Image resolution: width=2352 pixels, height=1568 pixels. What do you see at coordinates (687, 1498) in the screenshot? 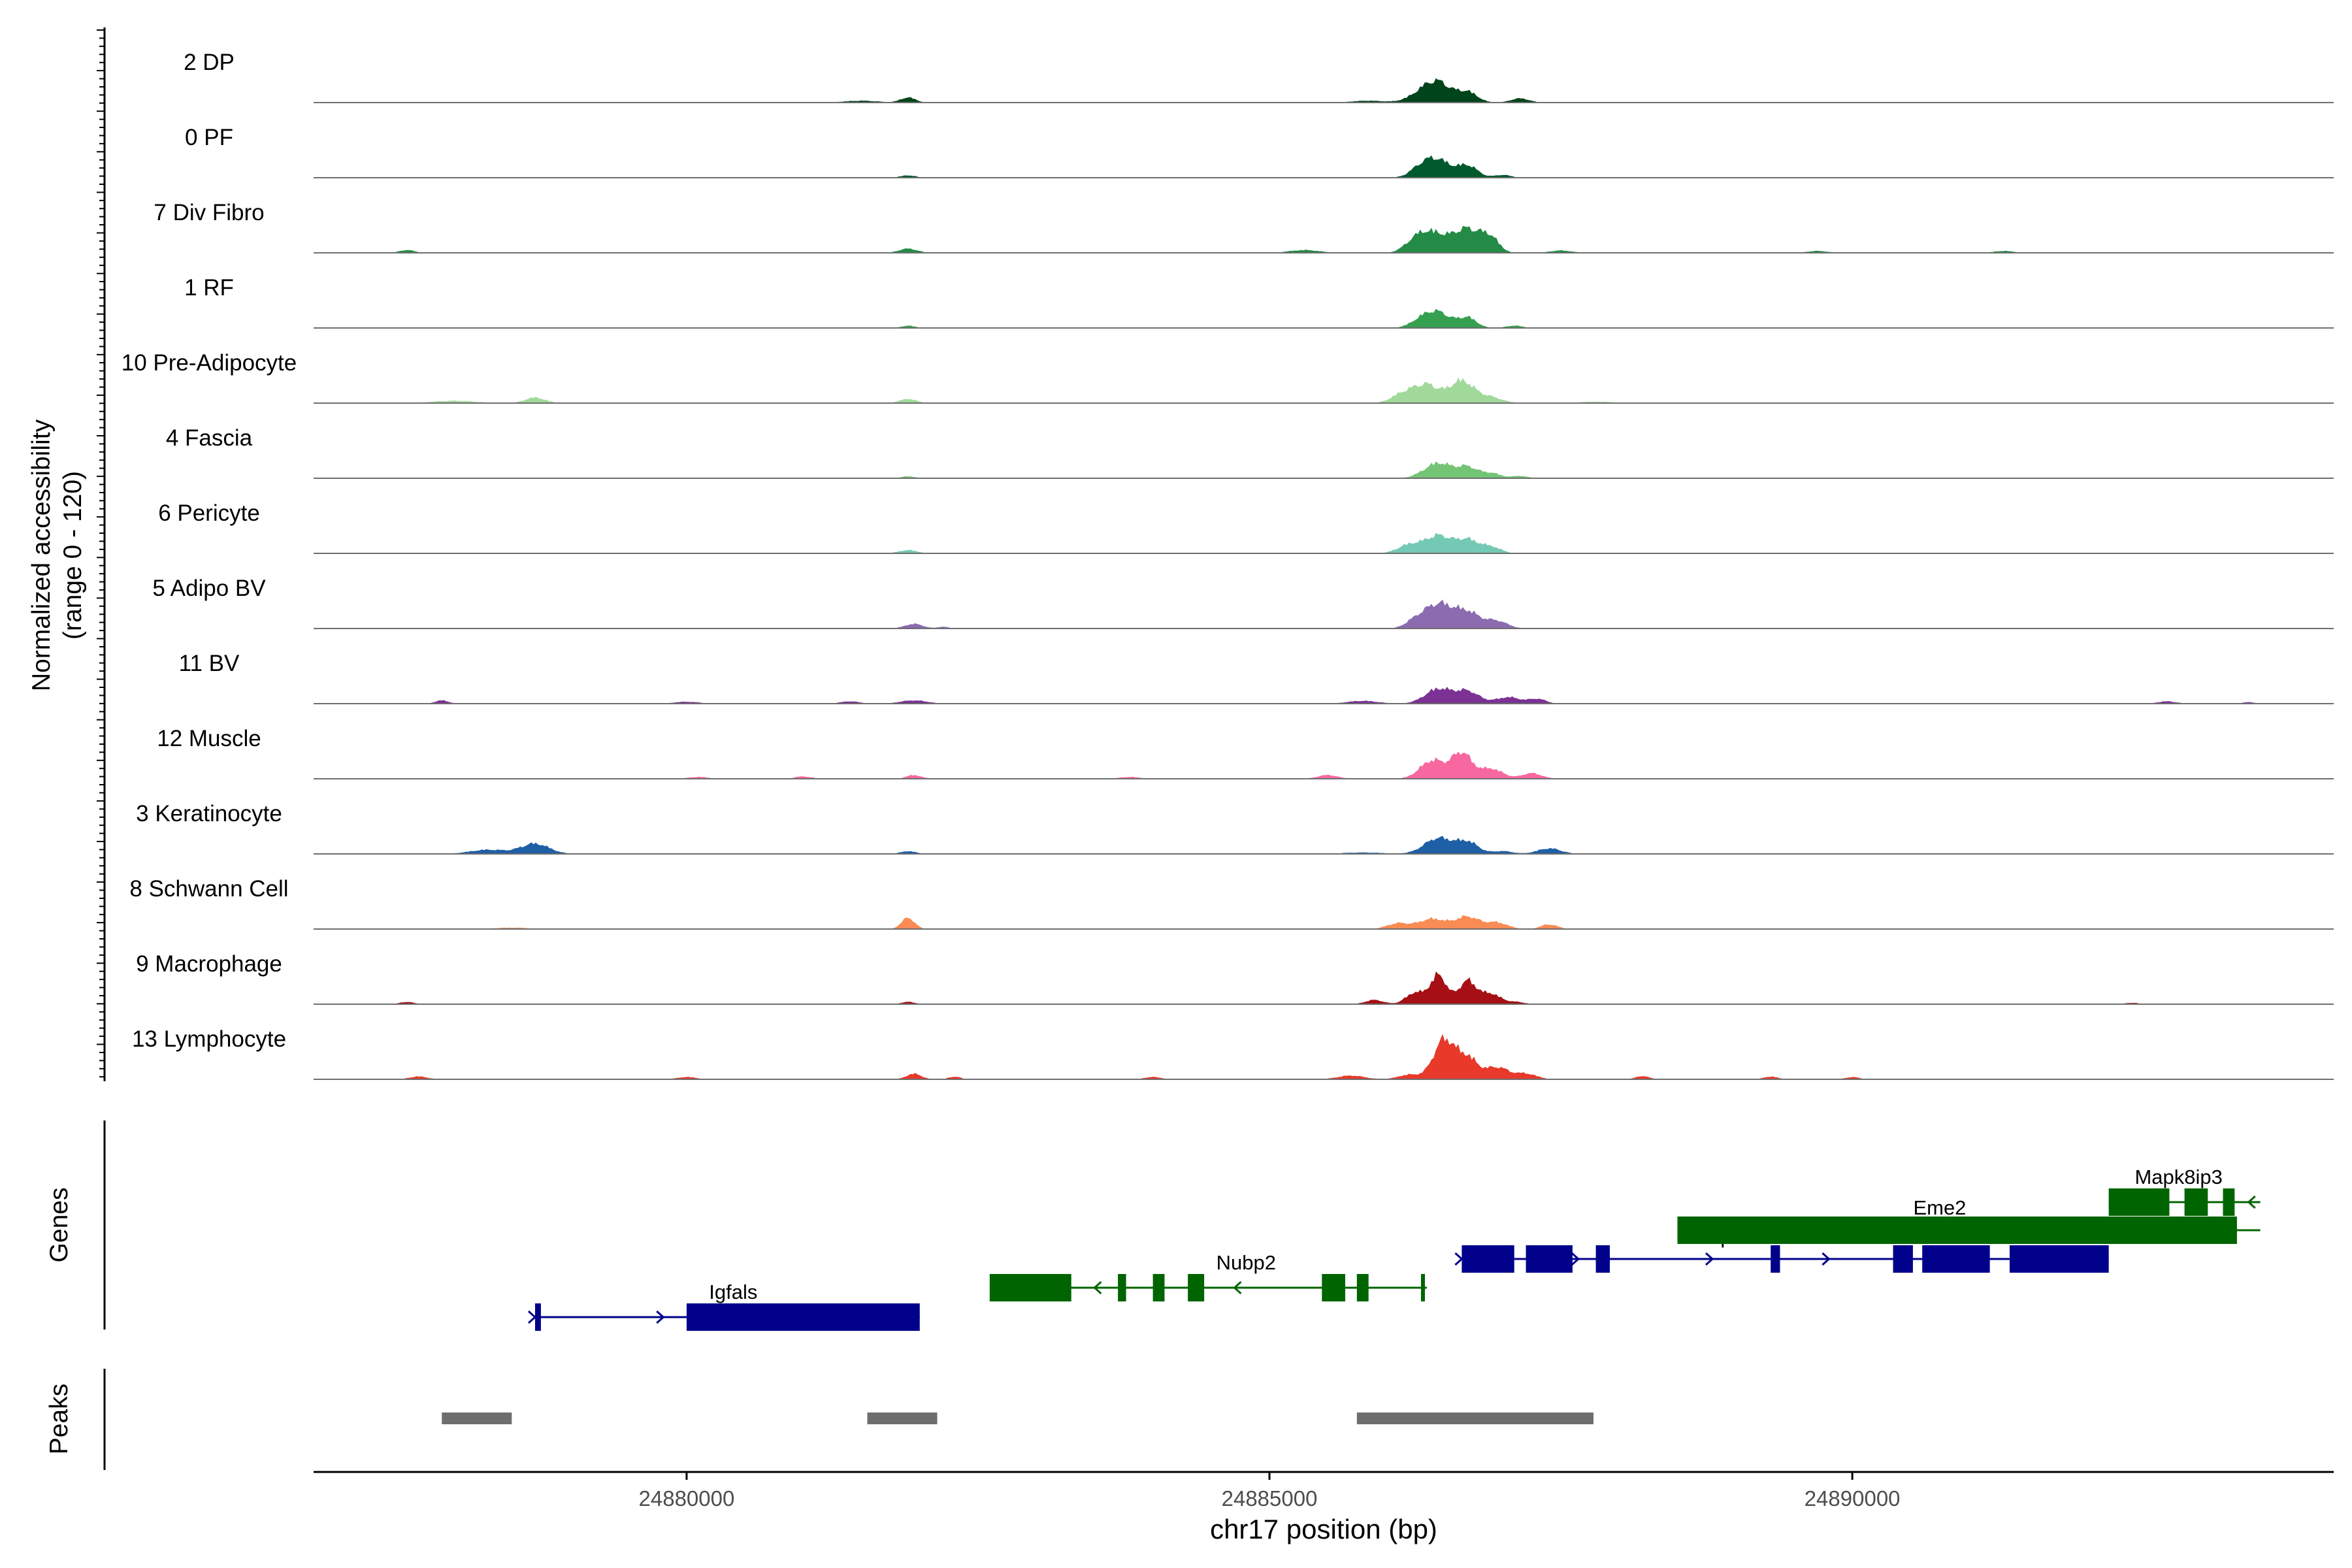
I see `x-axis-tick-label: 24880000` at bounding box center [687, 1498].